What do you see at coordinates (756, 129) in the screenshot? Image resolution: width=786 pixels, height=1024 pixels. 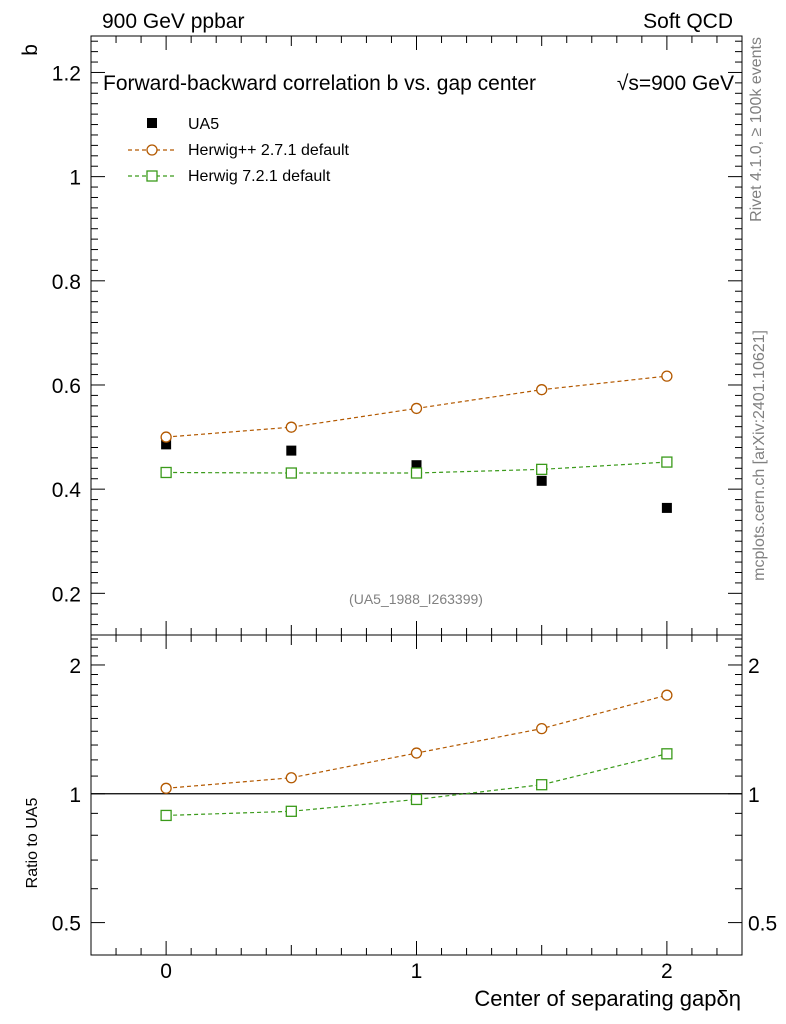 I see `rivet-version-label: Rivet 4.1.0, ≥ 100k events` at bounding box center [756, 129].